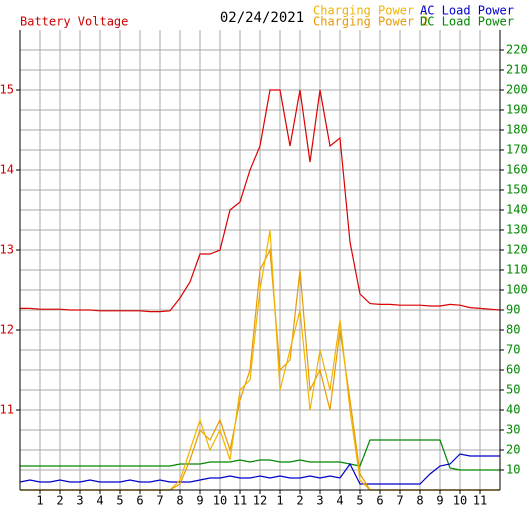 The image size is (527, 510). I want to click on y-tick-label: 11, so click(7, 410).